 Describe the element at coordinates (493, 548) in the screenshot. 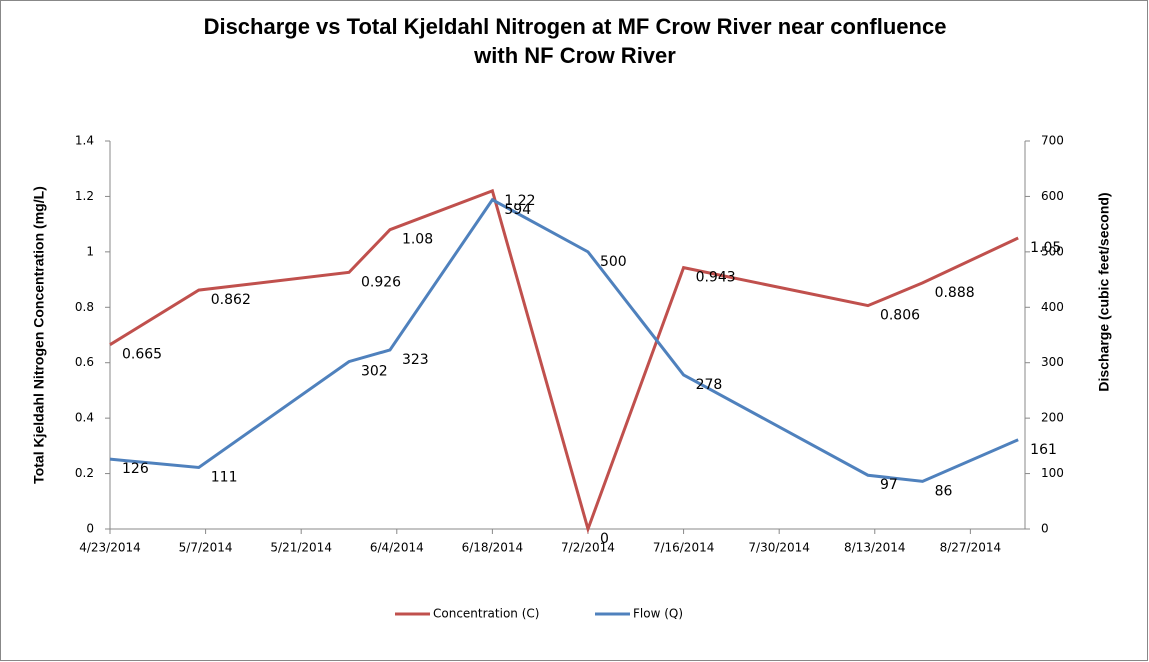

I see `x-tick-label: 6/18/2014` at that location.